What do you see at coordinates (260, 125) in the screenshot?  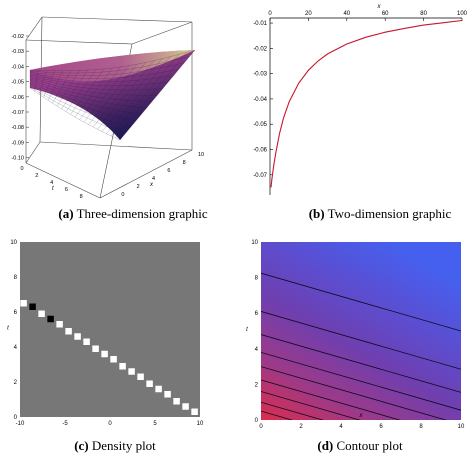 I see `y-tick-label: -0.05` at bounding box center [260, 125].